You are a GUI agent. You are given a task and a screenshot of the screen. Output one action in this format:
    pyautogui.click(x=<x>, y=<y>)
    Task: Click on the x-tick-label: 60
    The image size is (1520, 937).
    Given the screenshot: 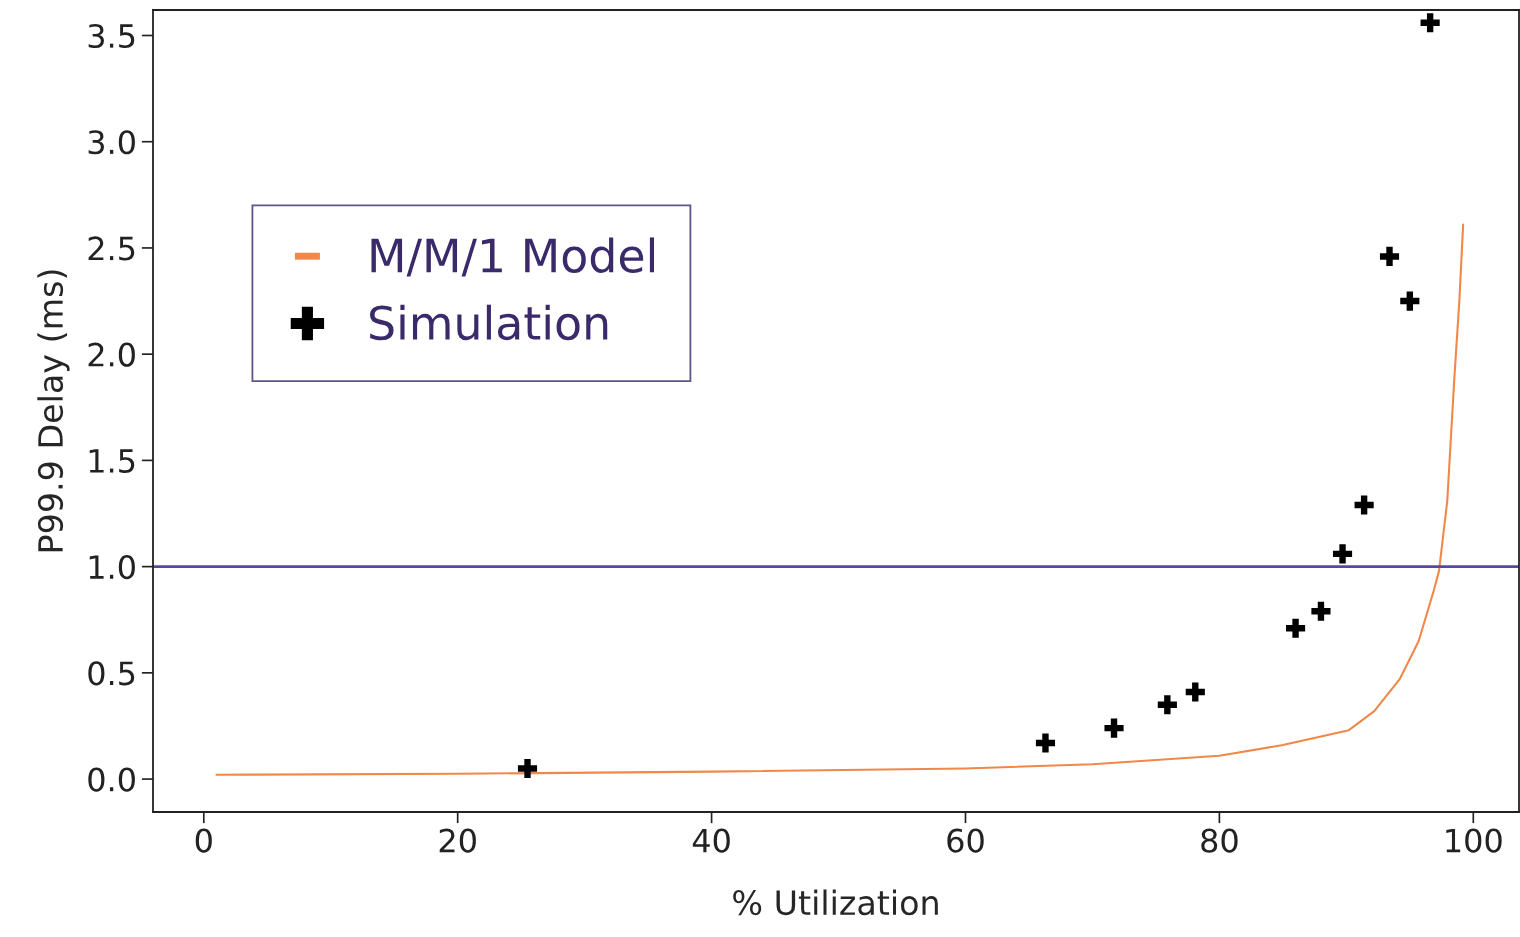 What is the action you would take?
    pyautogui.click(x=965, y=840)
    